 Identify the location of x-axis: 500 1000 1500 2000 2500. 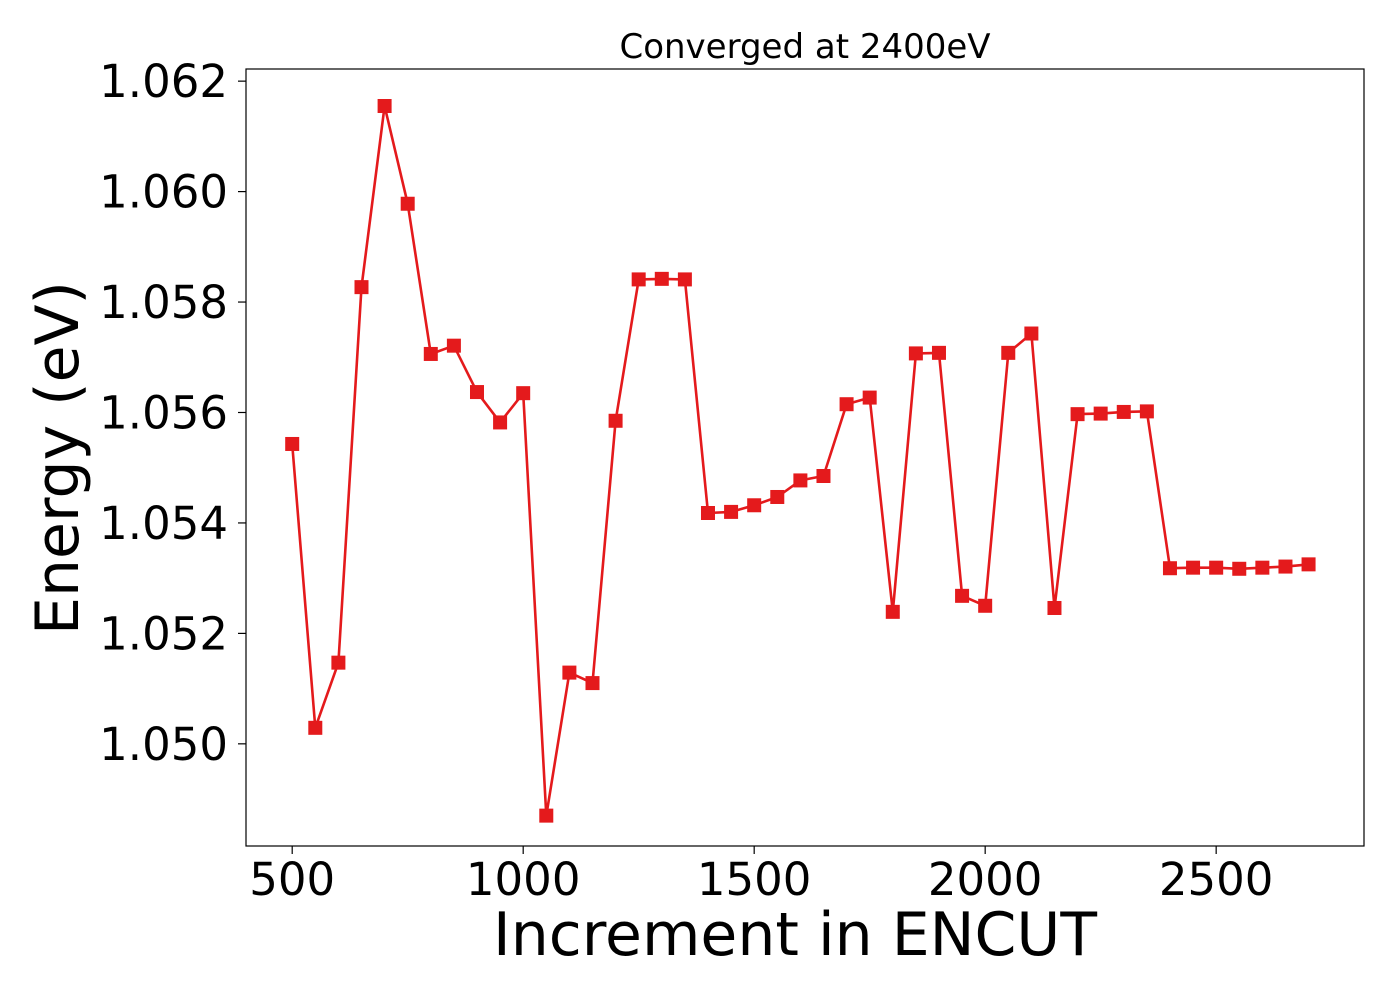
(761, 876).